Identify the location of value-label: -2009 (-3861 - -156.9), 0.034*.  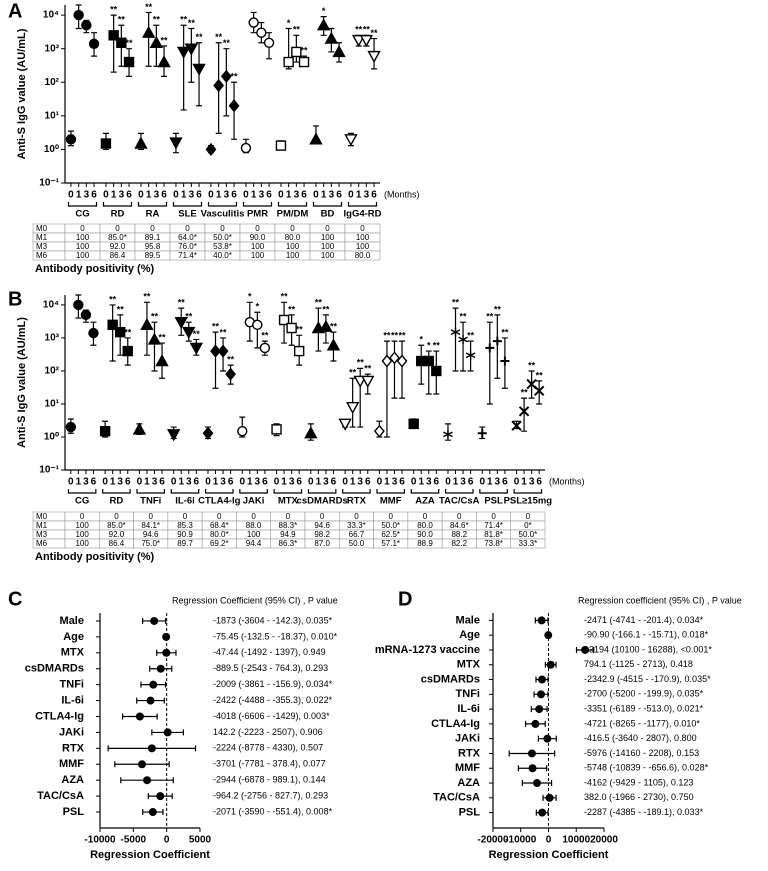
(273, 684).